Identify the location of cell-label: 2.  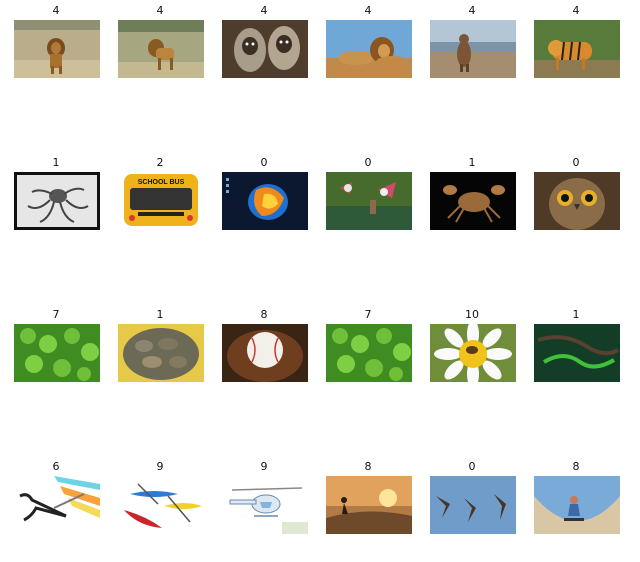
(160, 162).